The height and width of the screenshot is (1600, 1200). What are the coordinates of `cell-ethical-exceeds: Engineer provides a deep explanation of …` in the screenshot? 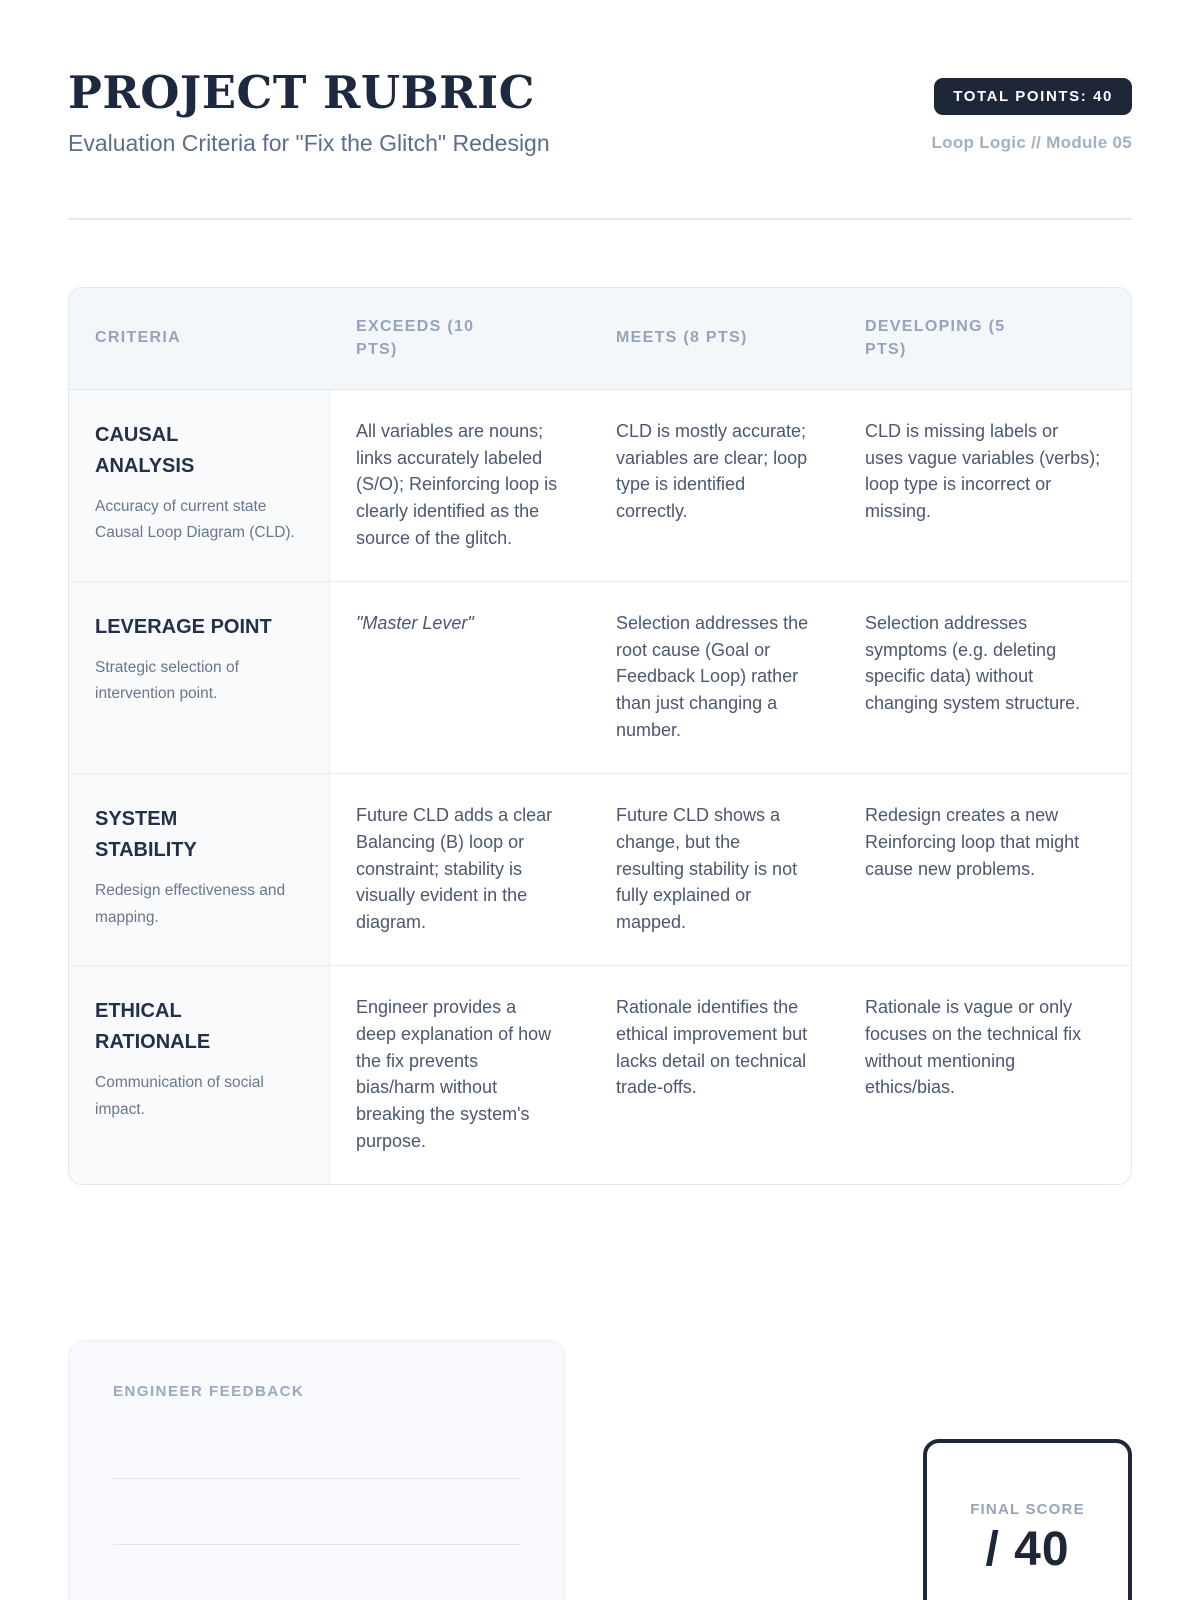 It's located at (454, 1074).